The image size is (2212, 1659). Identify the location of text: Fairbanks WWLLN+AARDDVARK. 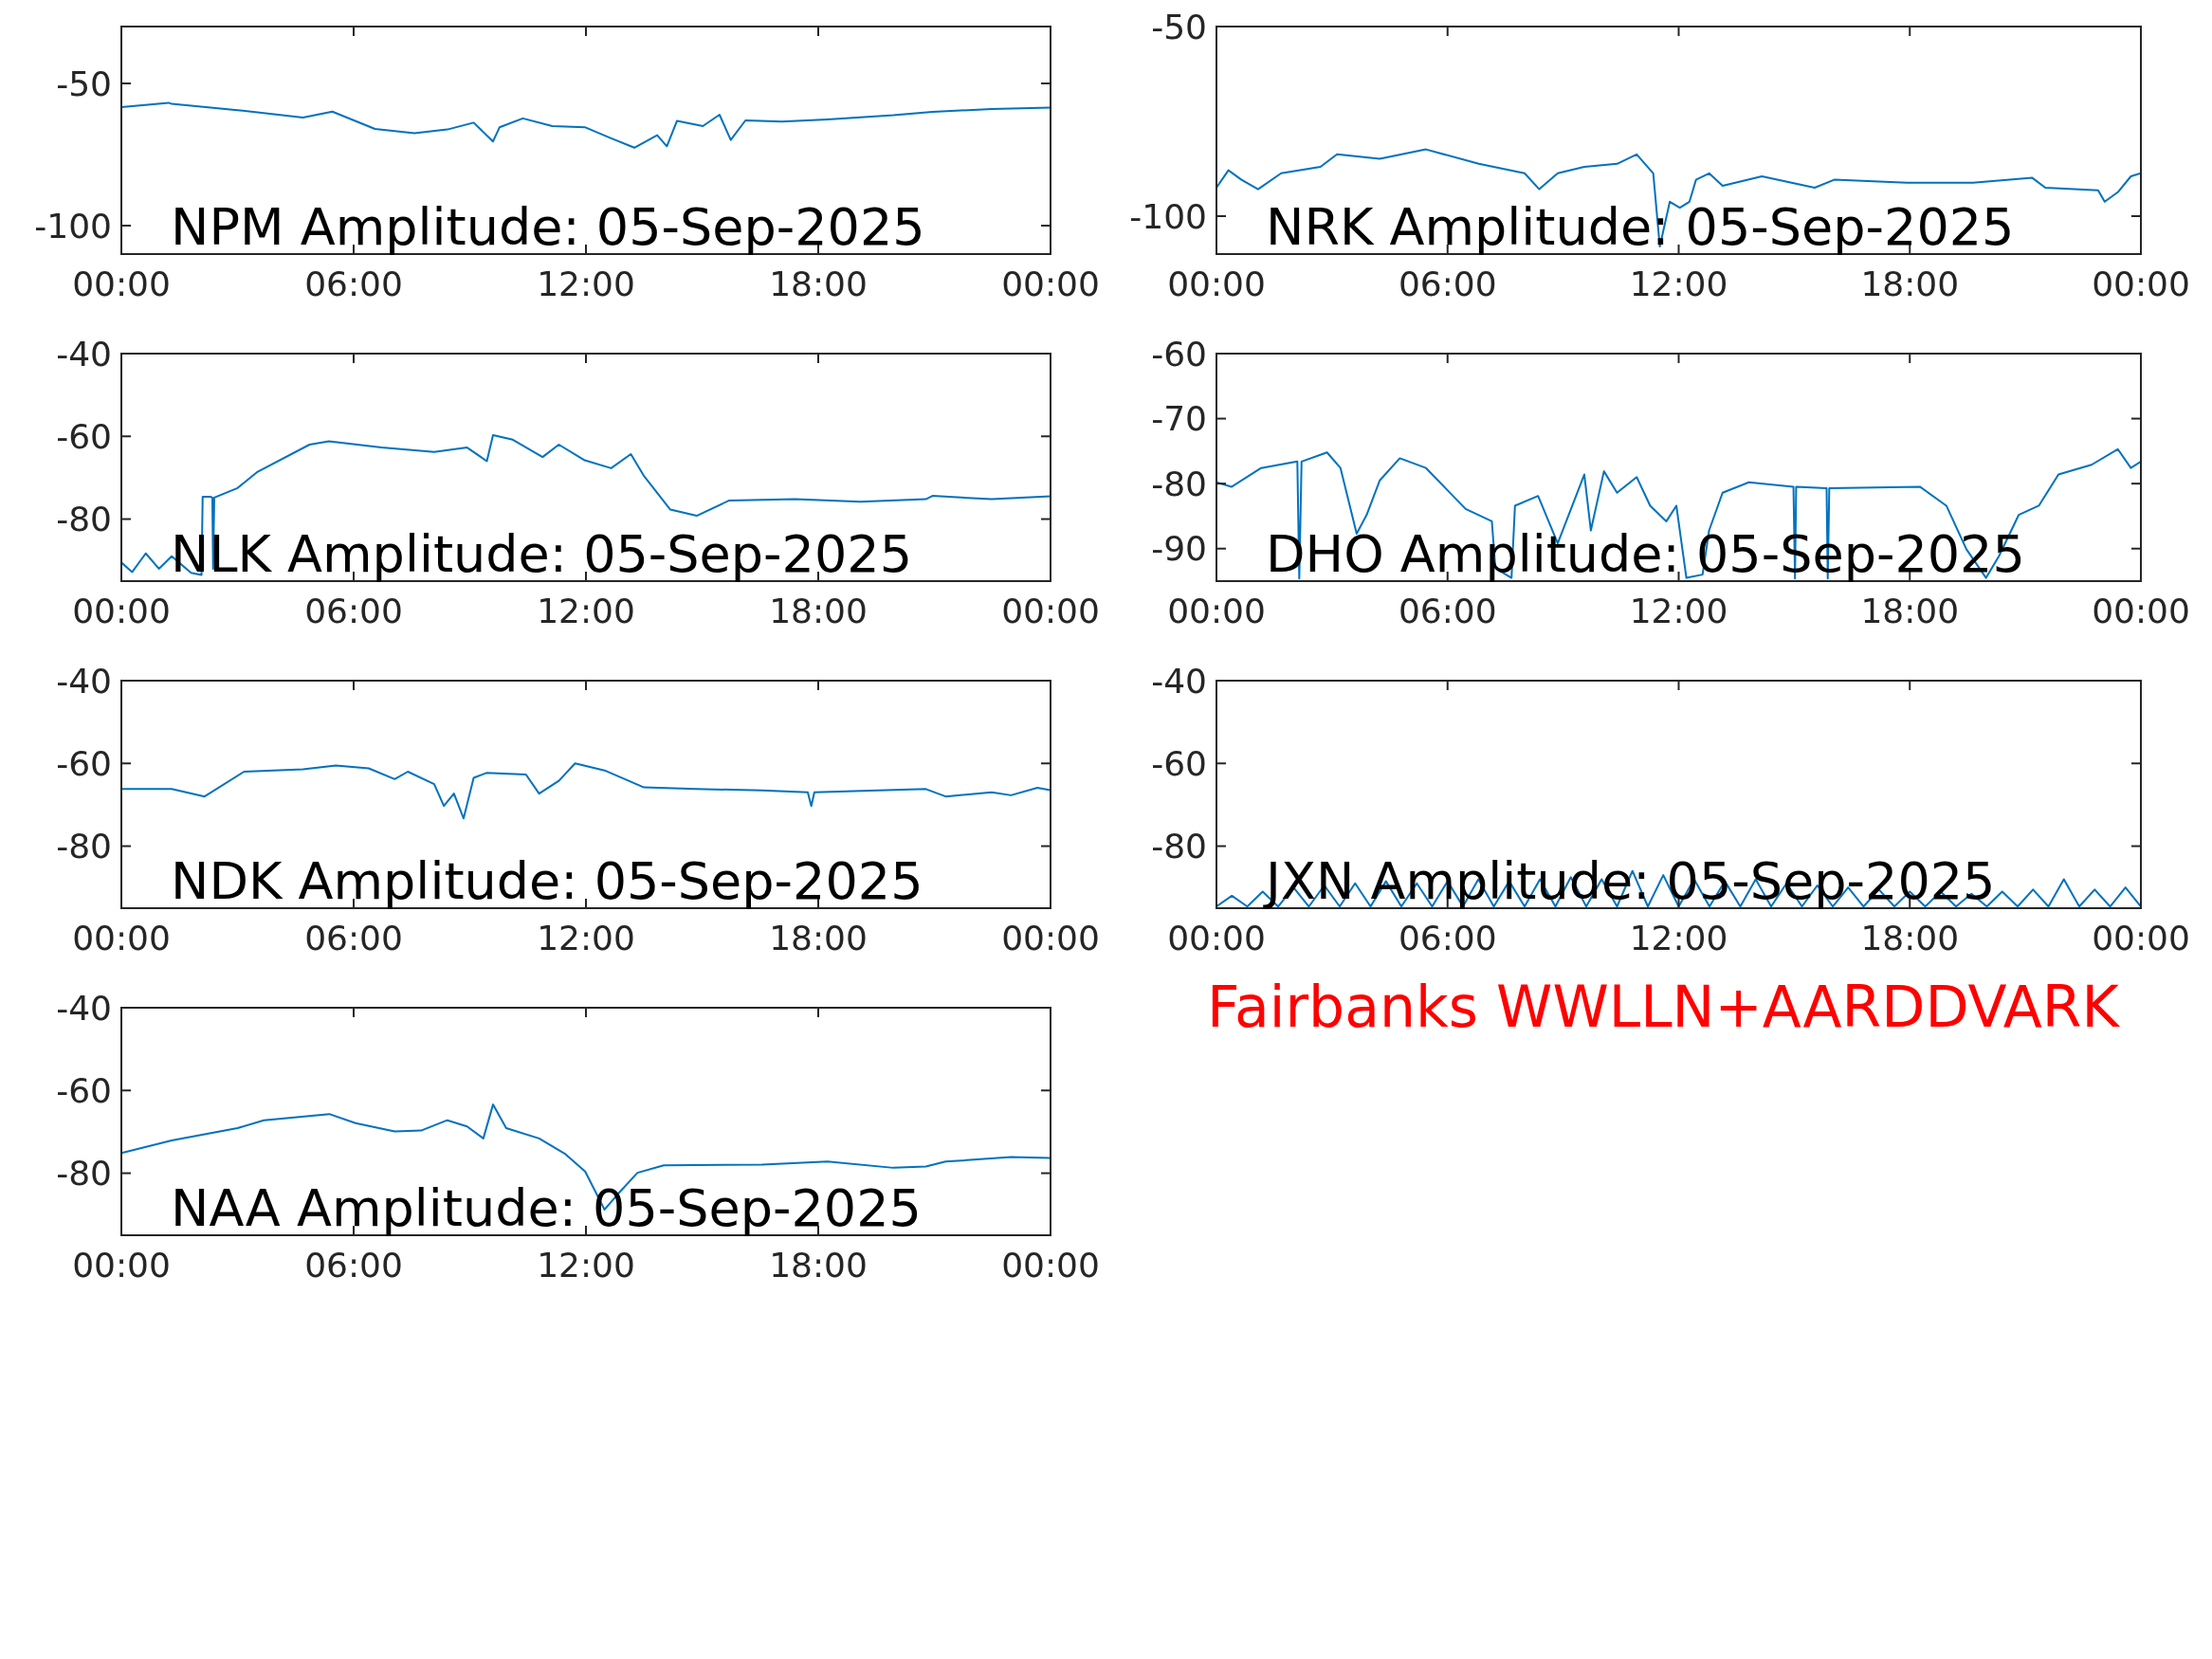
(1664, 1007).